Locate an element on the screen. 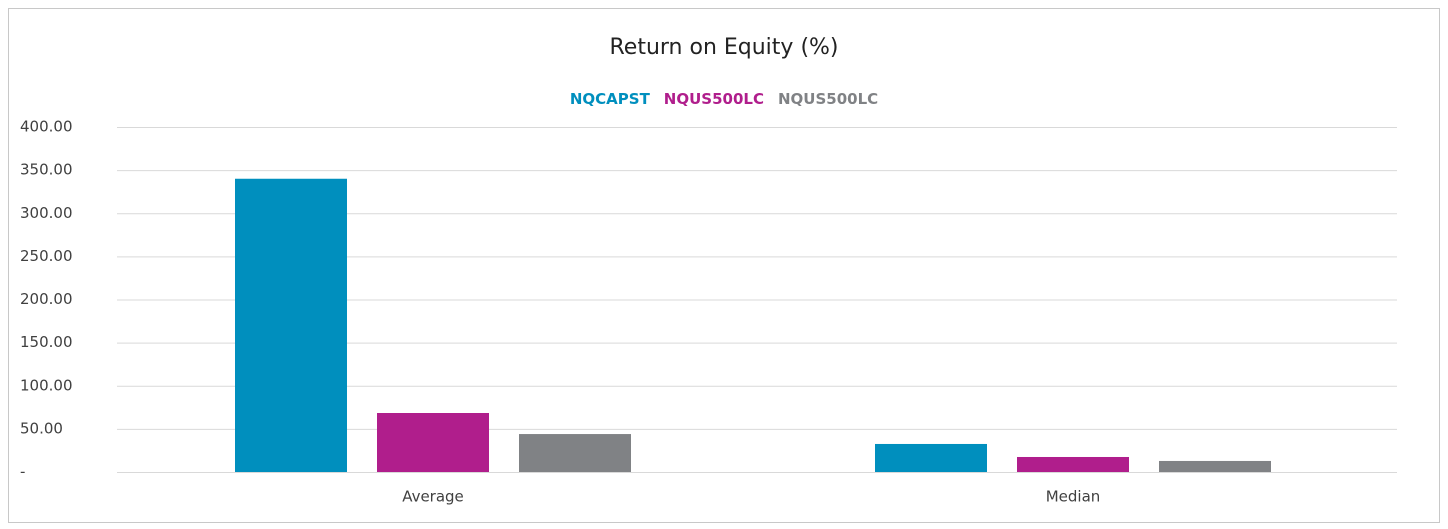  chart-title: Return on Equity (%) is located at coordinates (723, 47).